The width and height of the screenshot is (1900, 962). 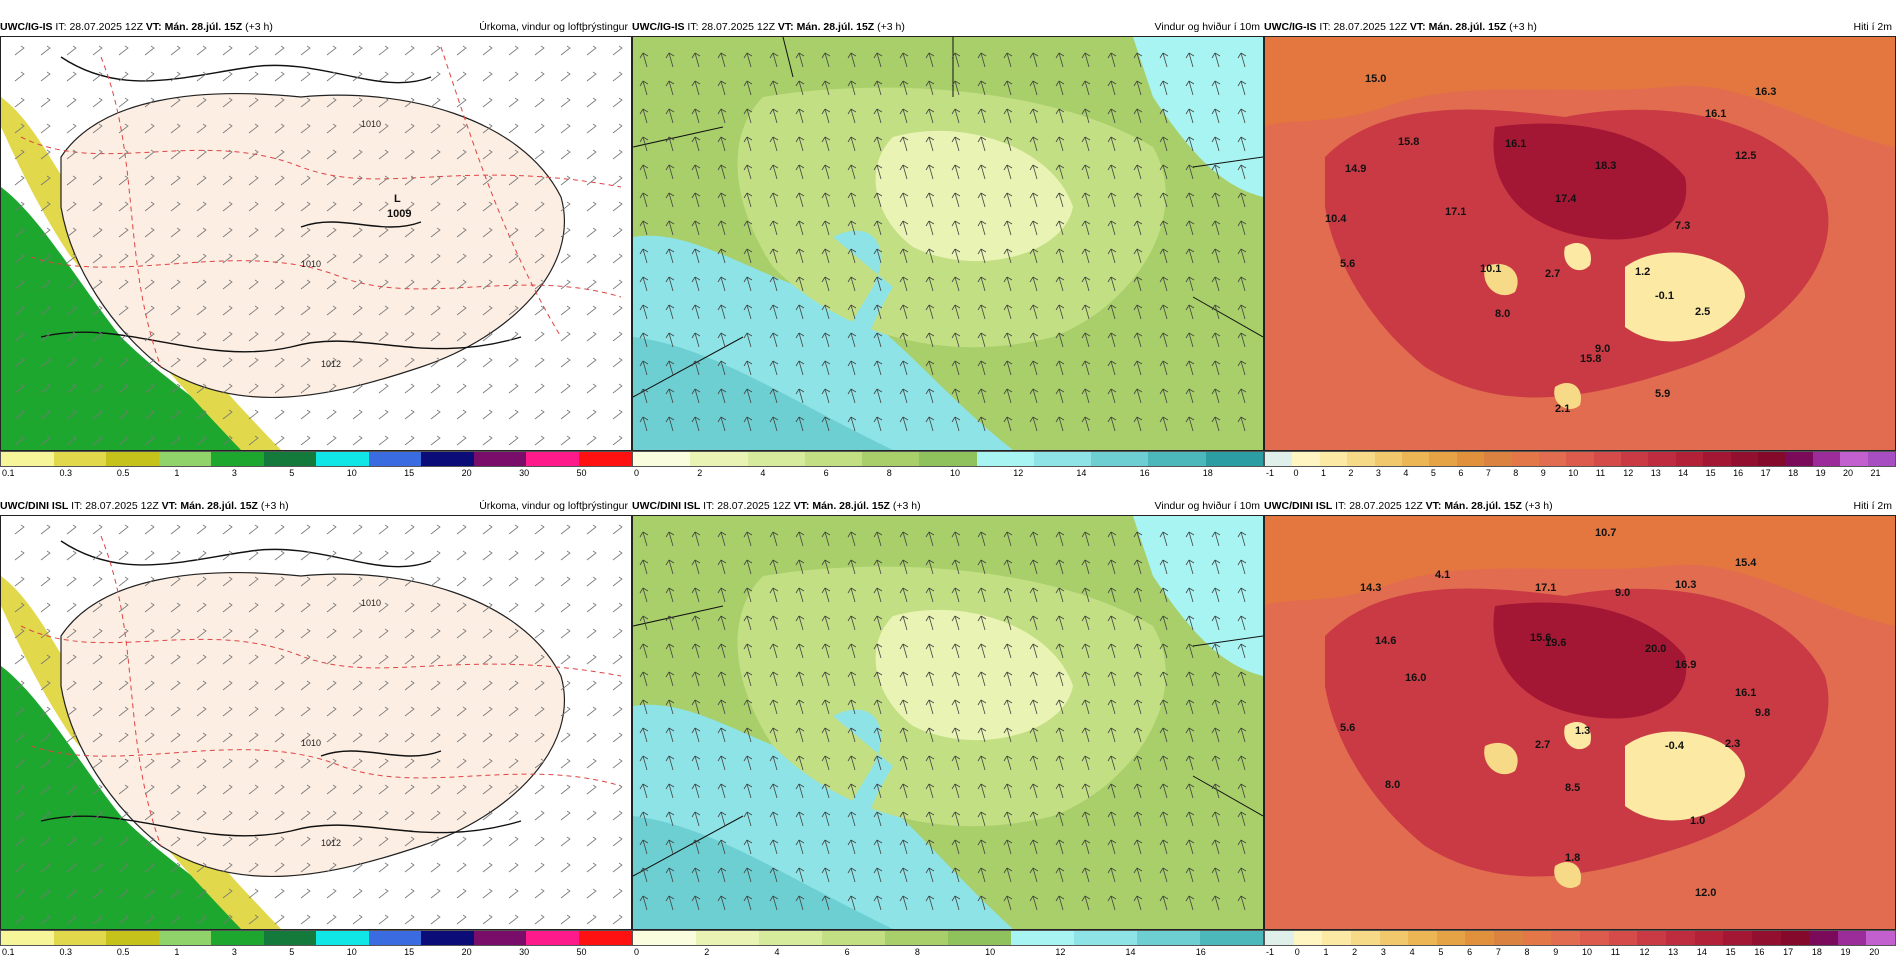 I want to click on model-name: UWC/DINI ISL, so click(x=666, y=506).